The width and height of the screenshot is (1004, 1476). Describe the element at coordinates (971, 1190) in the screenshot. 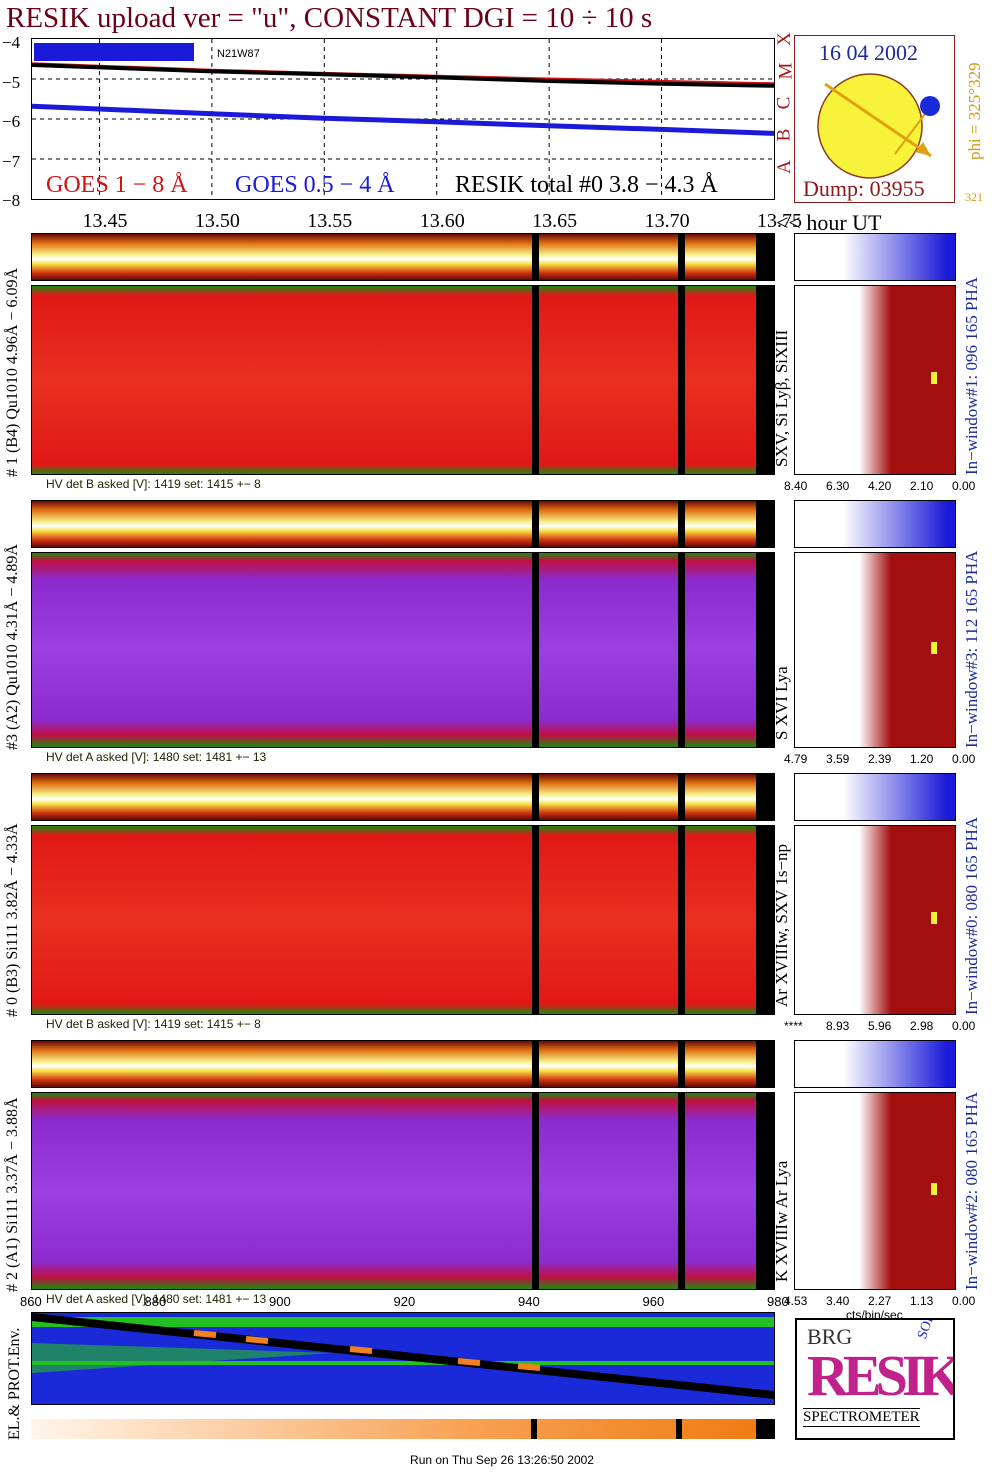

I see `detector-3-pha-label: In−window#2: 080 165 PHA` at that location.